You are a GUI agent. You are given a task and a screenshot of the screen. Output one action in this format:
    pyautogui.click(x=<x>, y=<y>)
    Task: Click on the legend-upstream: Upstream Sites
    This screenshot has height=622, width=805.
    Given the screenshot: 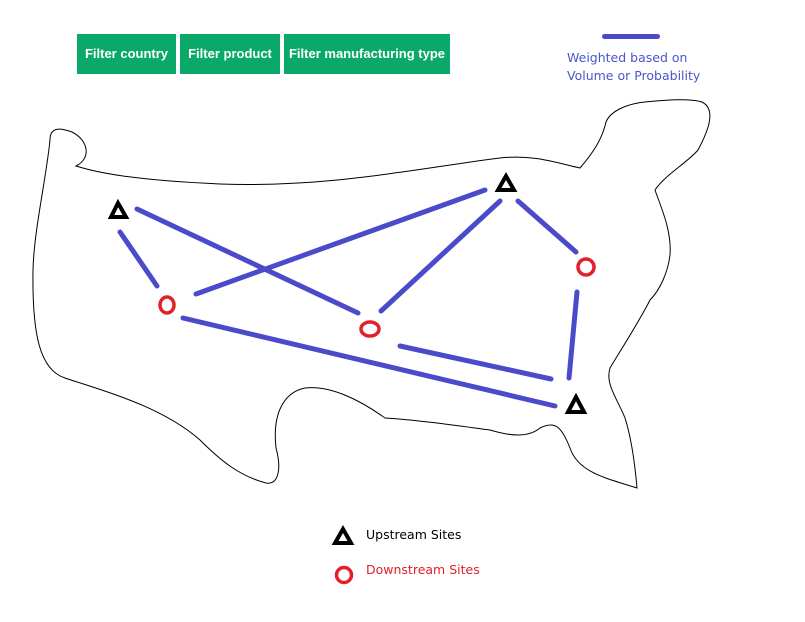 What is the action you would take?
    pyautogui.click(x=440, y=536)
    